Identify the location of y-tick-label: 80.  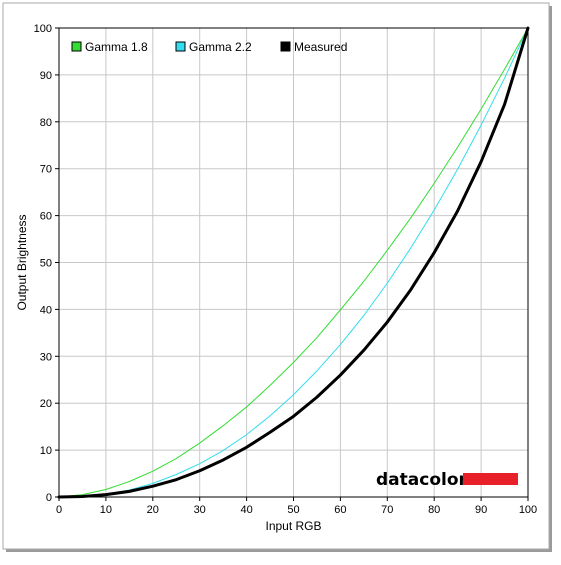
(46, 123).